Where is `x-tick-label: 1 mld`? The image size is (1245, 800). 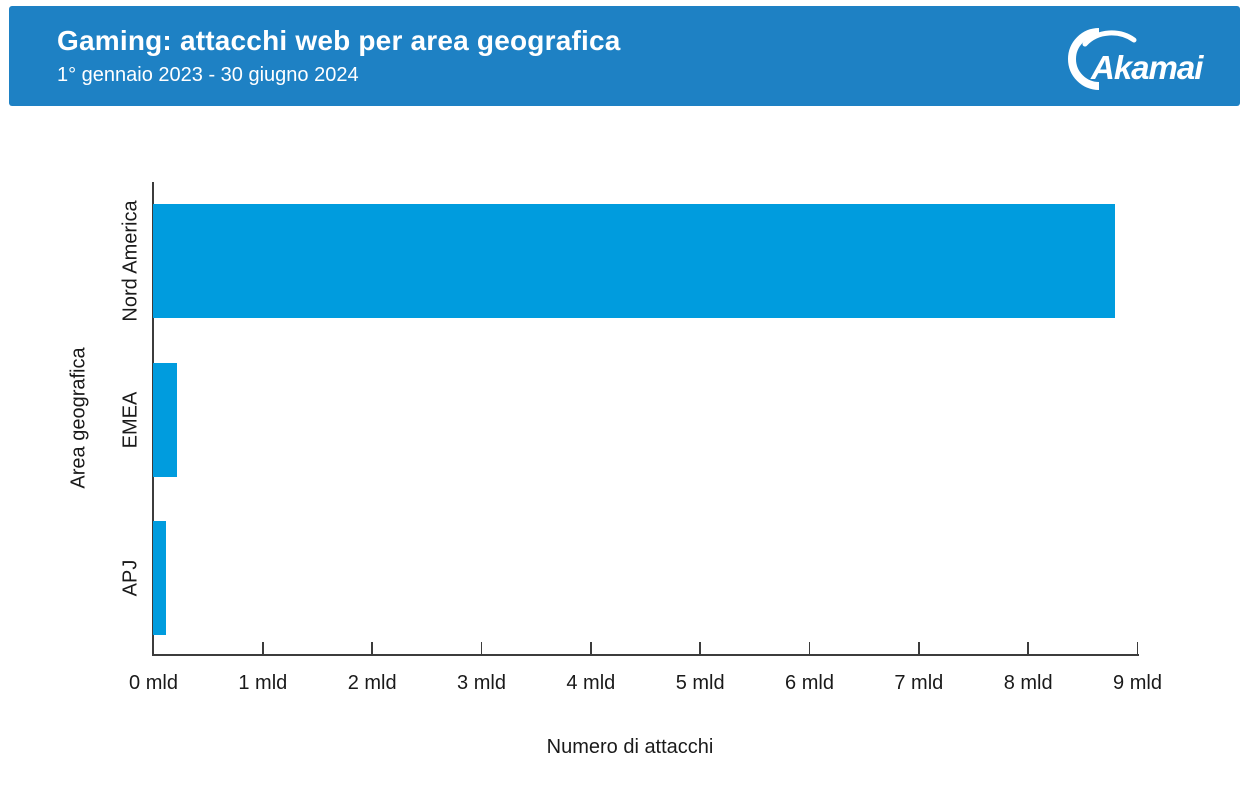
x-tick-label: 1 mld is located at coordinates (263, 683).